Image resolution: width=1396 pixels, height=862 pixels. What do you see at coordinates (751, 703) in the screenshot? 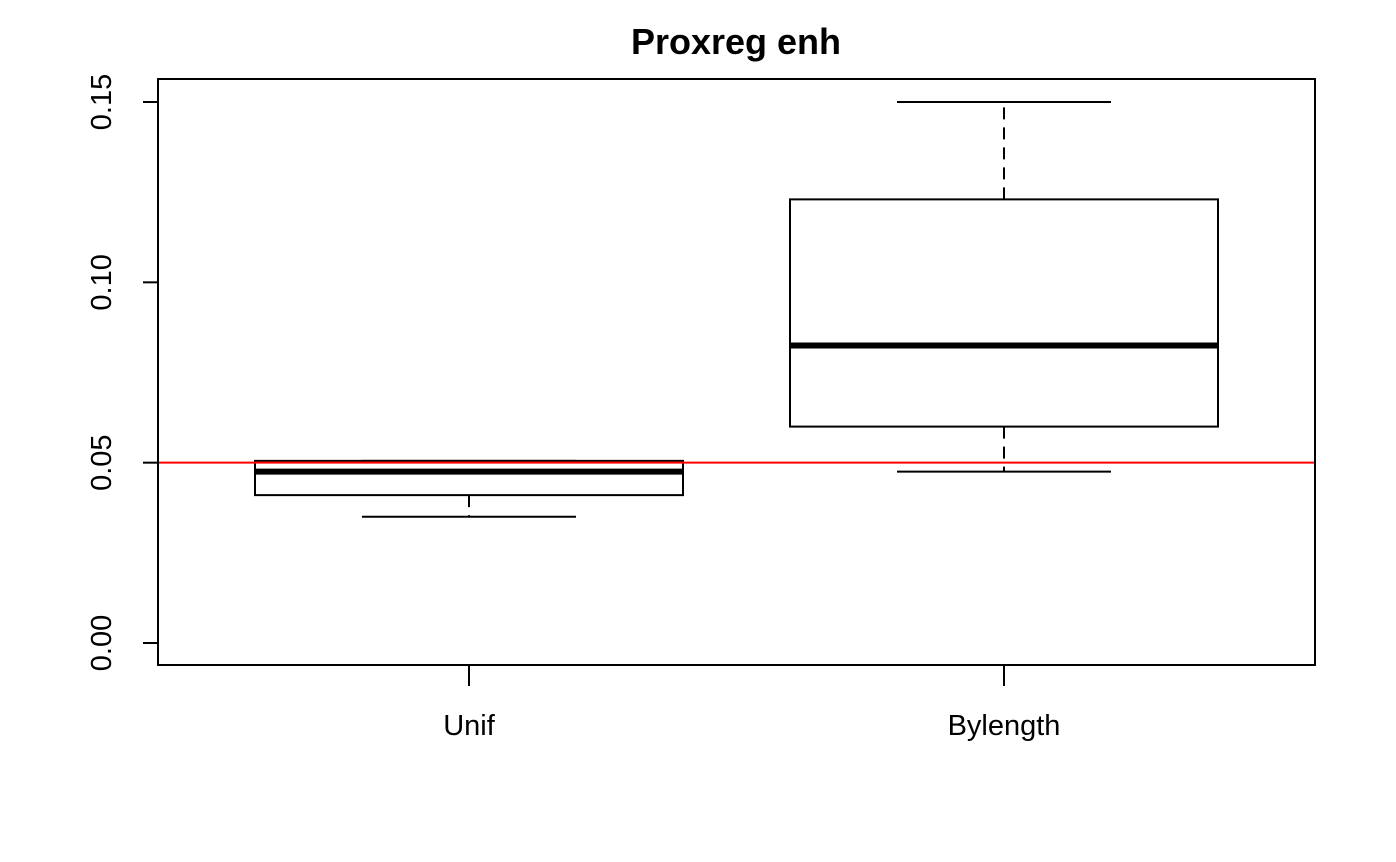
I see `x-axis: Unif Bylength` at bounding box center [751, 703].